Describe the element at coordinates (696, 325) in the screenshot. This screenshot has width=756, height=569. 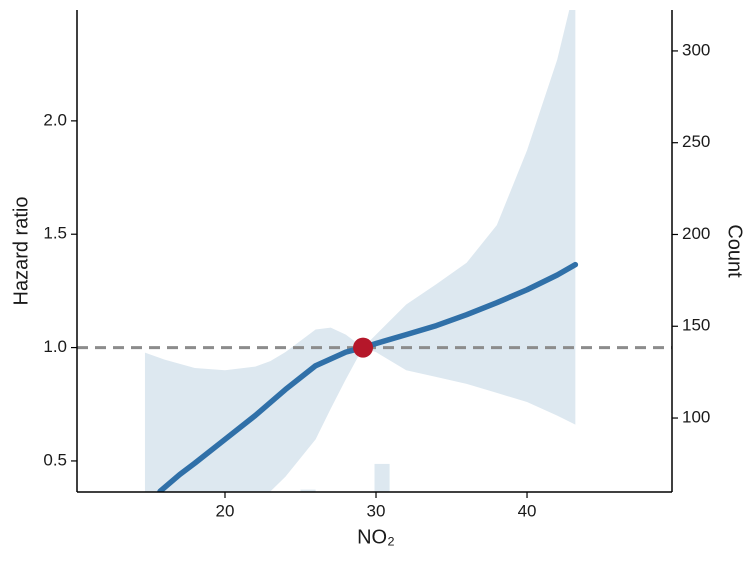
I see `y2-tick-label: 150` at that location.